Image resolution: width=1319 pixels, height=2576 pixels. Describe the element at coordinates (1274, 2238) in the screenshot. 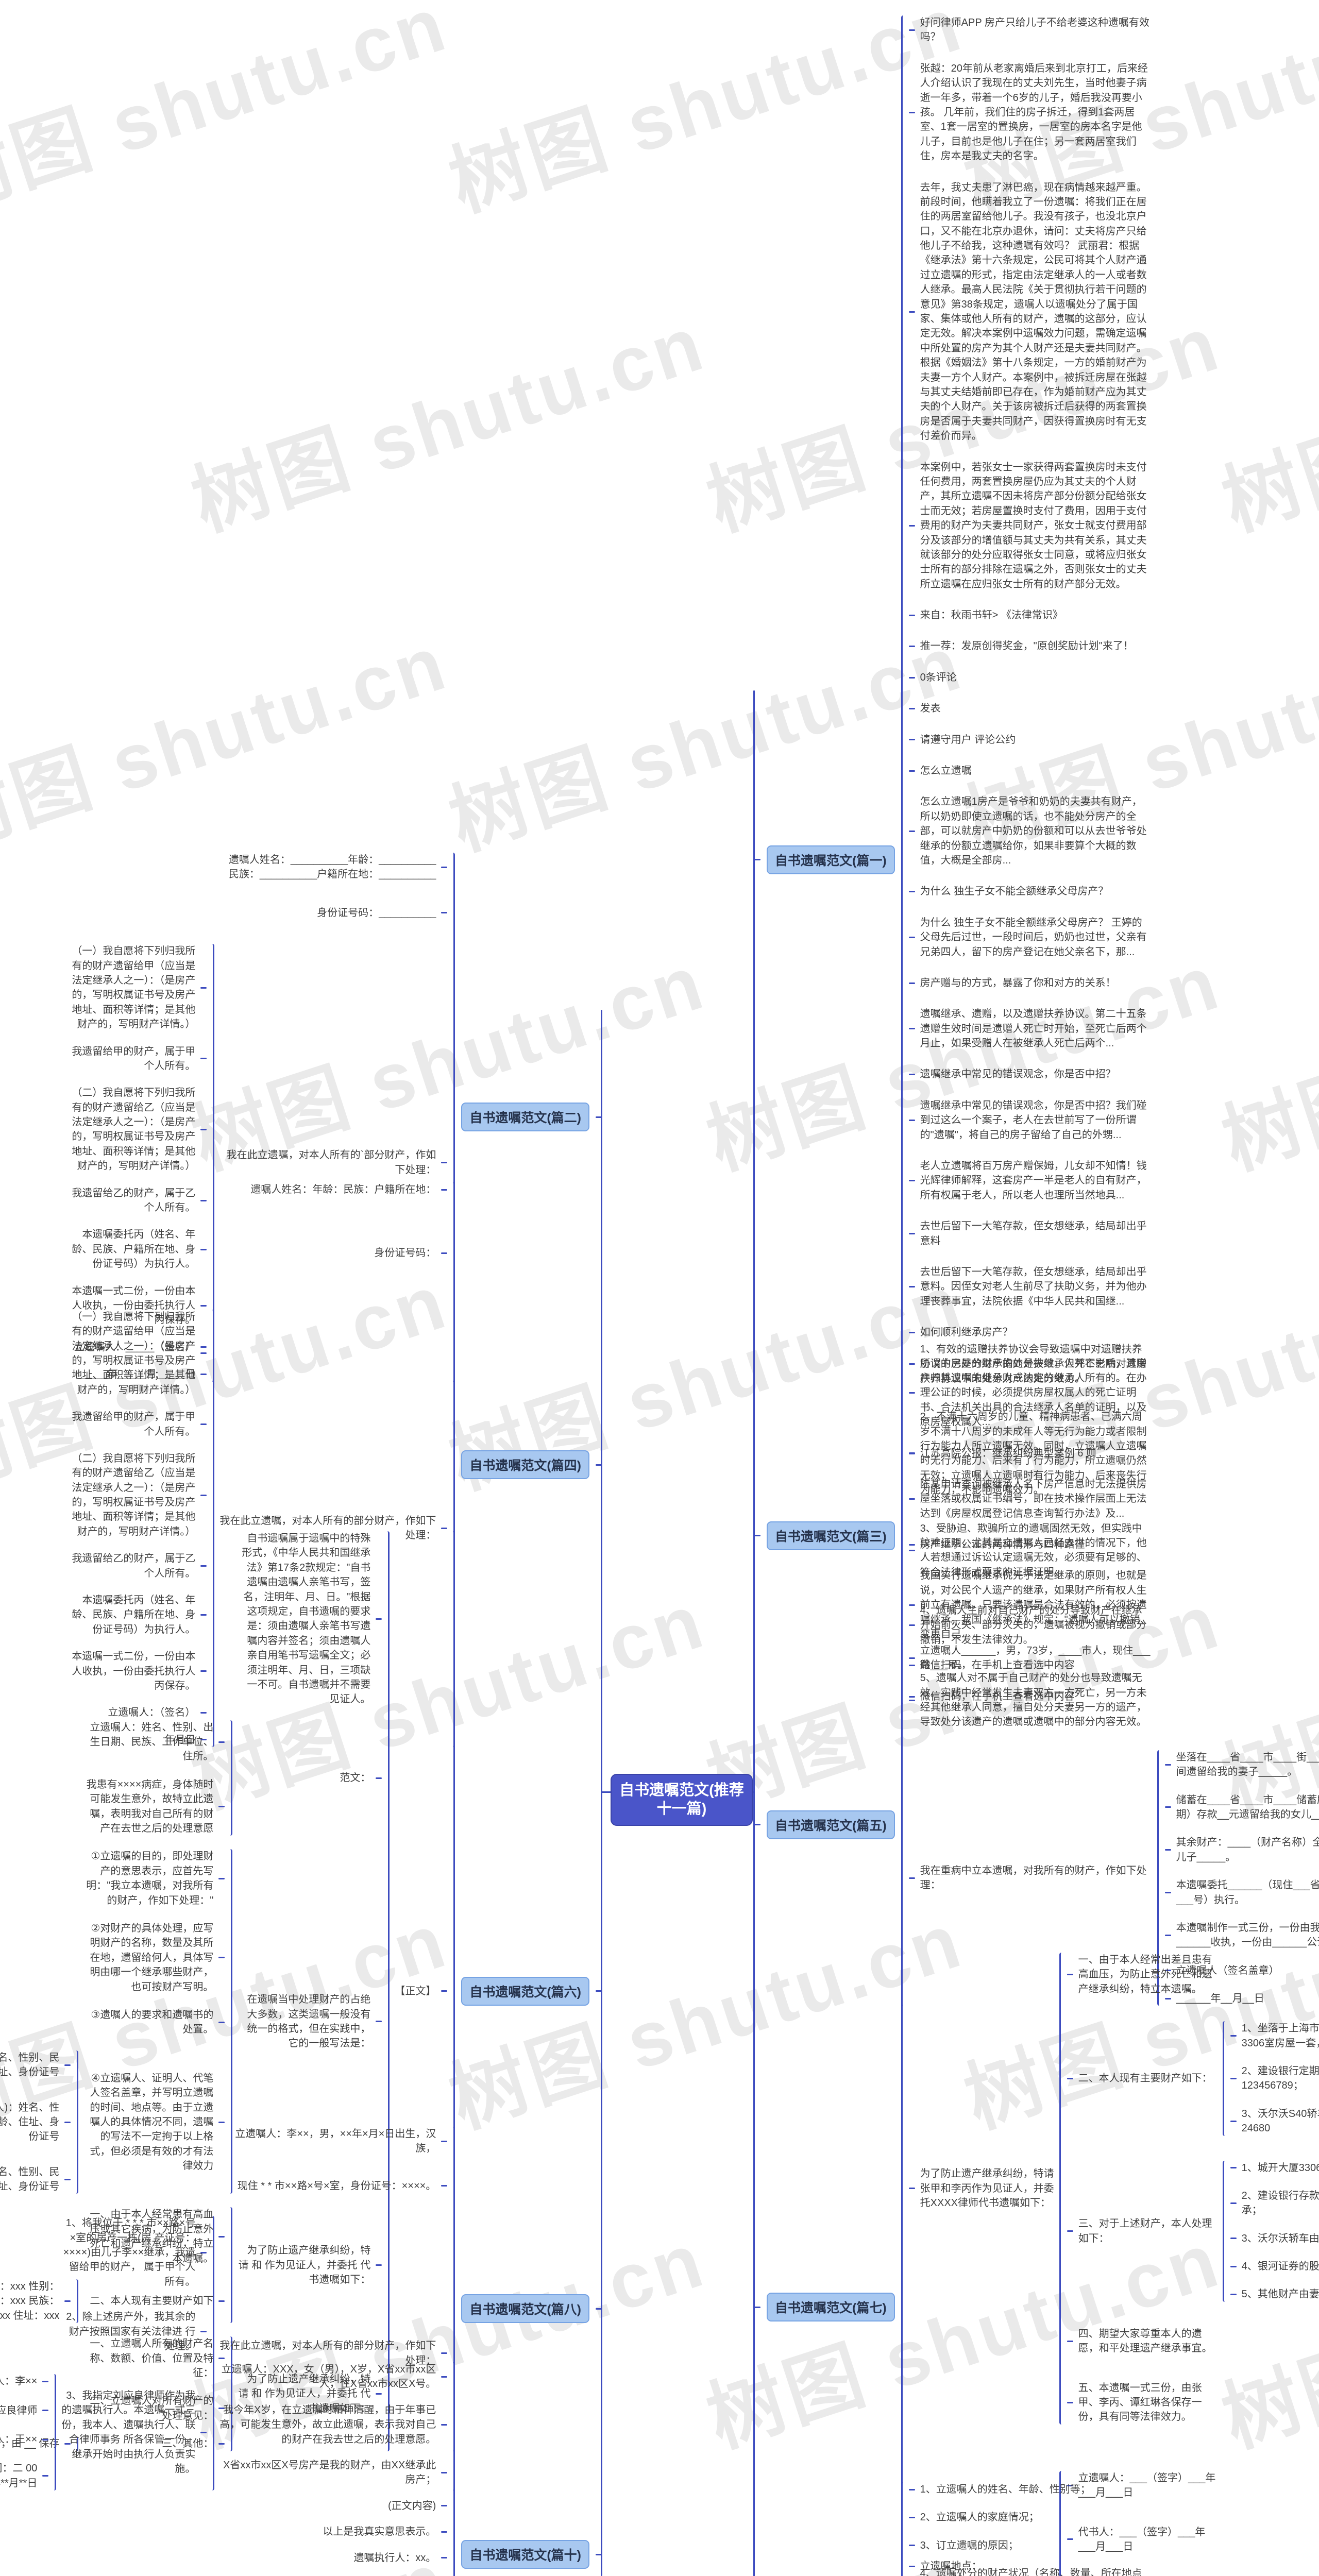

I see `mindmap-node: 3、沃尔沃轿车由儿子丁大继承；` at that location.